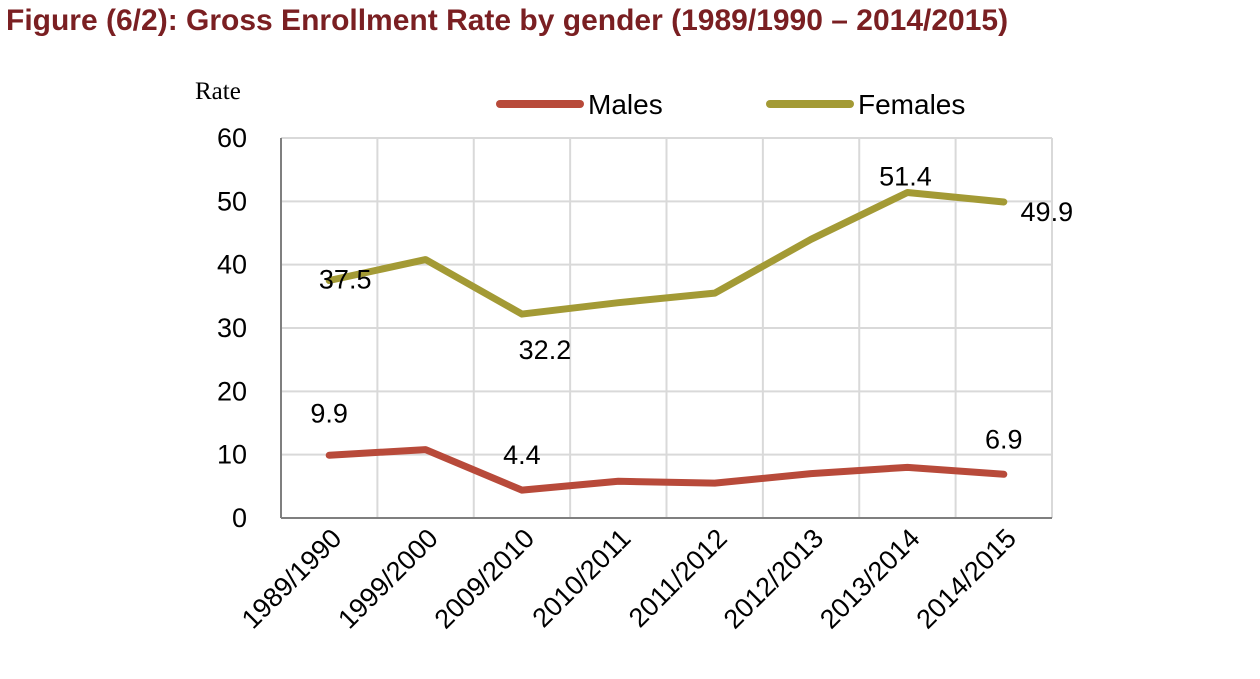 The height and width of the screenshot is (679, 1260). What do you see at coordinates (232, 391) in the screenshot?
I see `y-tick-label: 20` at bounding box center [232, 391].